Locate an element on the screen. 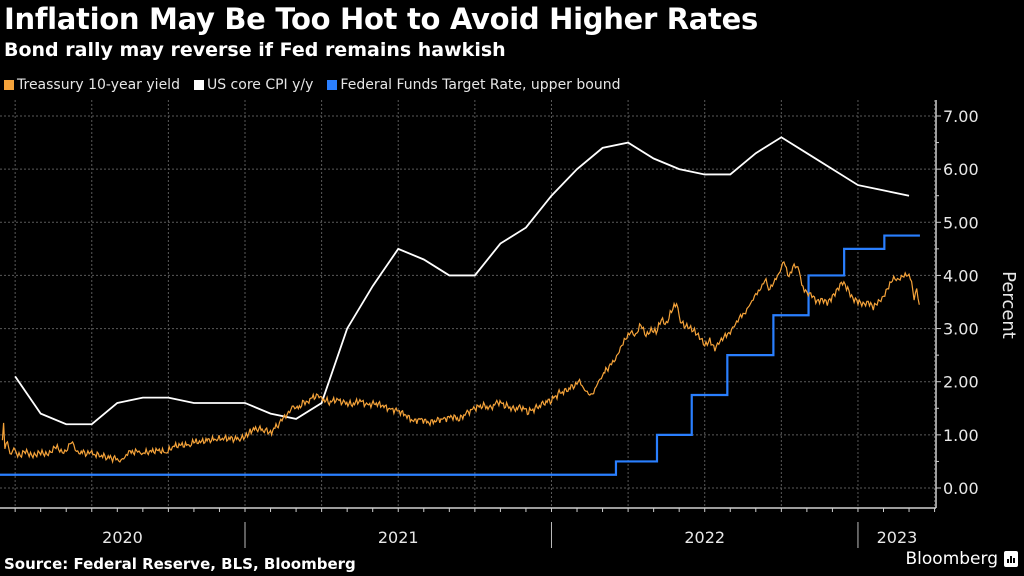 The height and width of the screenshot is (576, 1024). y-tick-label: 4.00 is located at coordinates (961, 275).